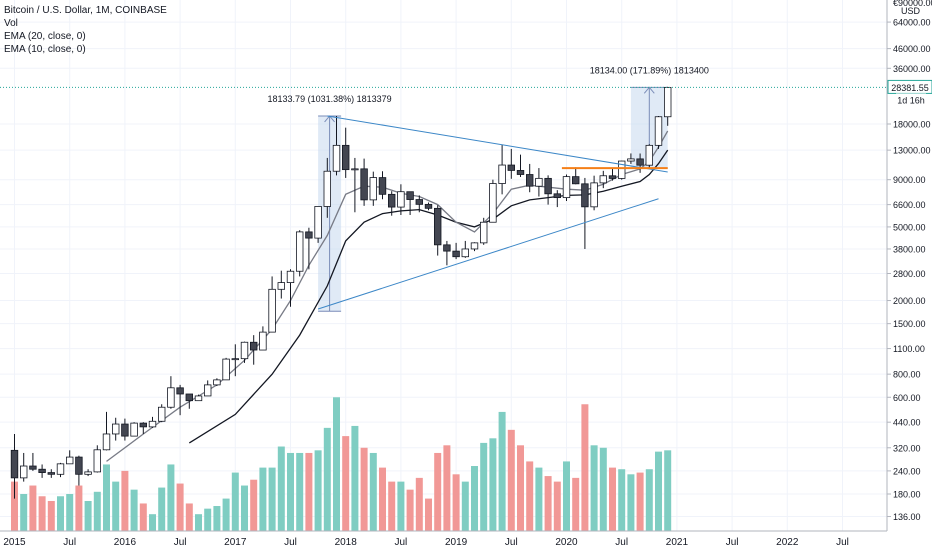  Describe the element at coordinates (125, 542) in the screenshot. I see `time-tick-label: 2016` at that location.